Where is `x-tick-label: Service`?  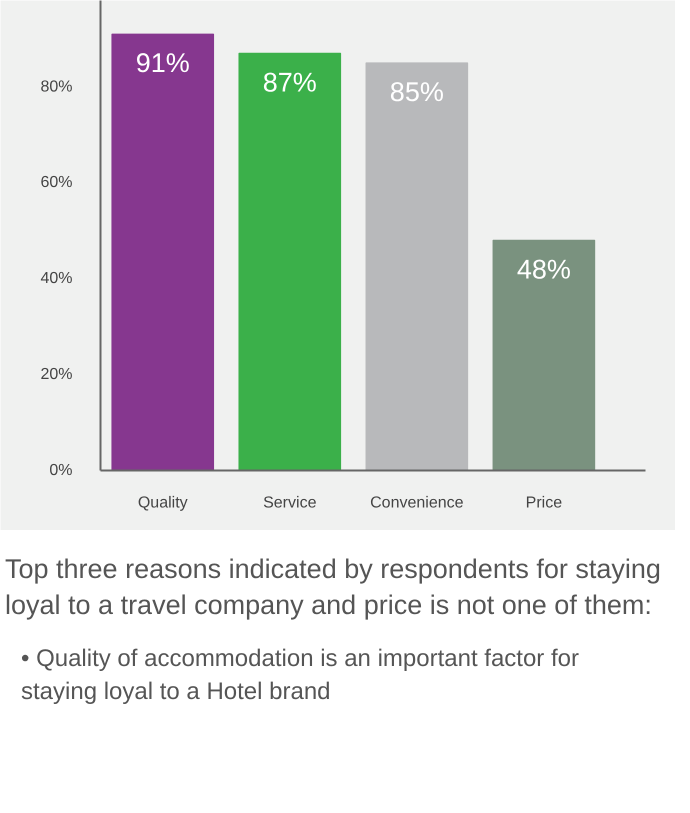
x-tick-label: Service is located at coordinates (290, 503).